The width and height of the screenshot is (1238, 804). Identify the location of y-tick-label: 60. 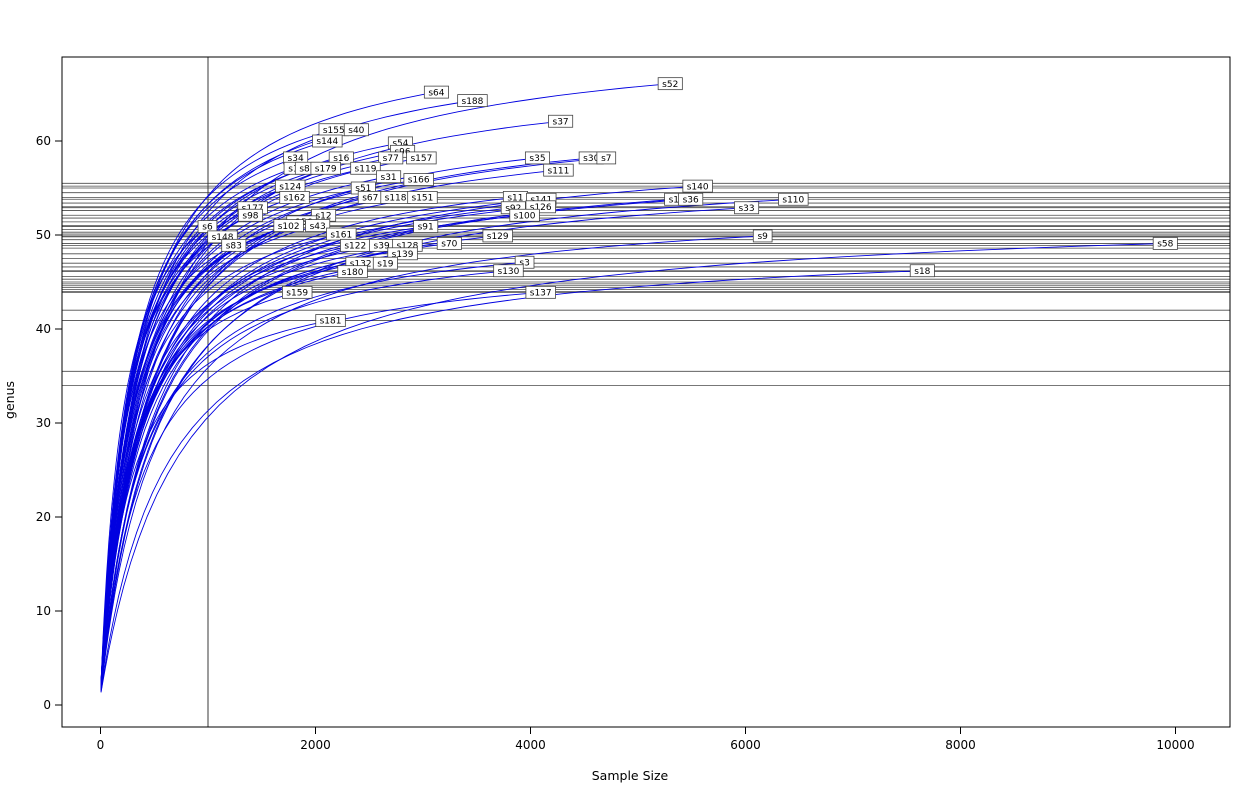
(43, 141).